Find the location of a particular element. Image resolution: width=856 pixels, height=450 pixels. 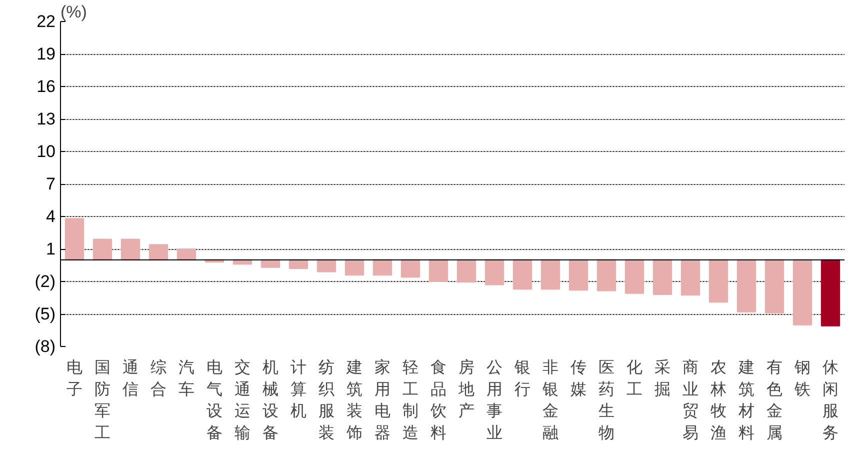

x-tick-label: 有色金属 is located at coordinates (774, 400).